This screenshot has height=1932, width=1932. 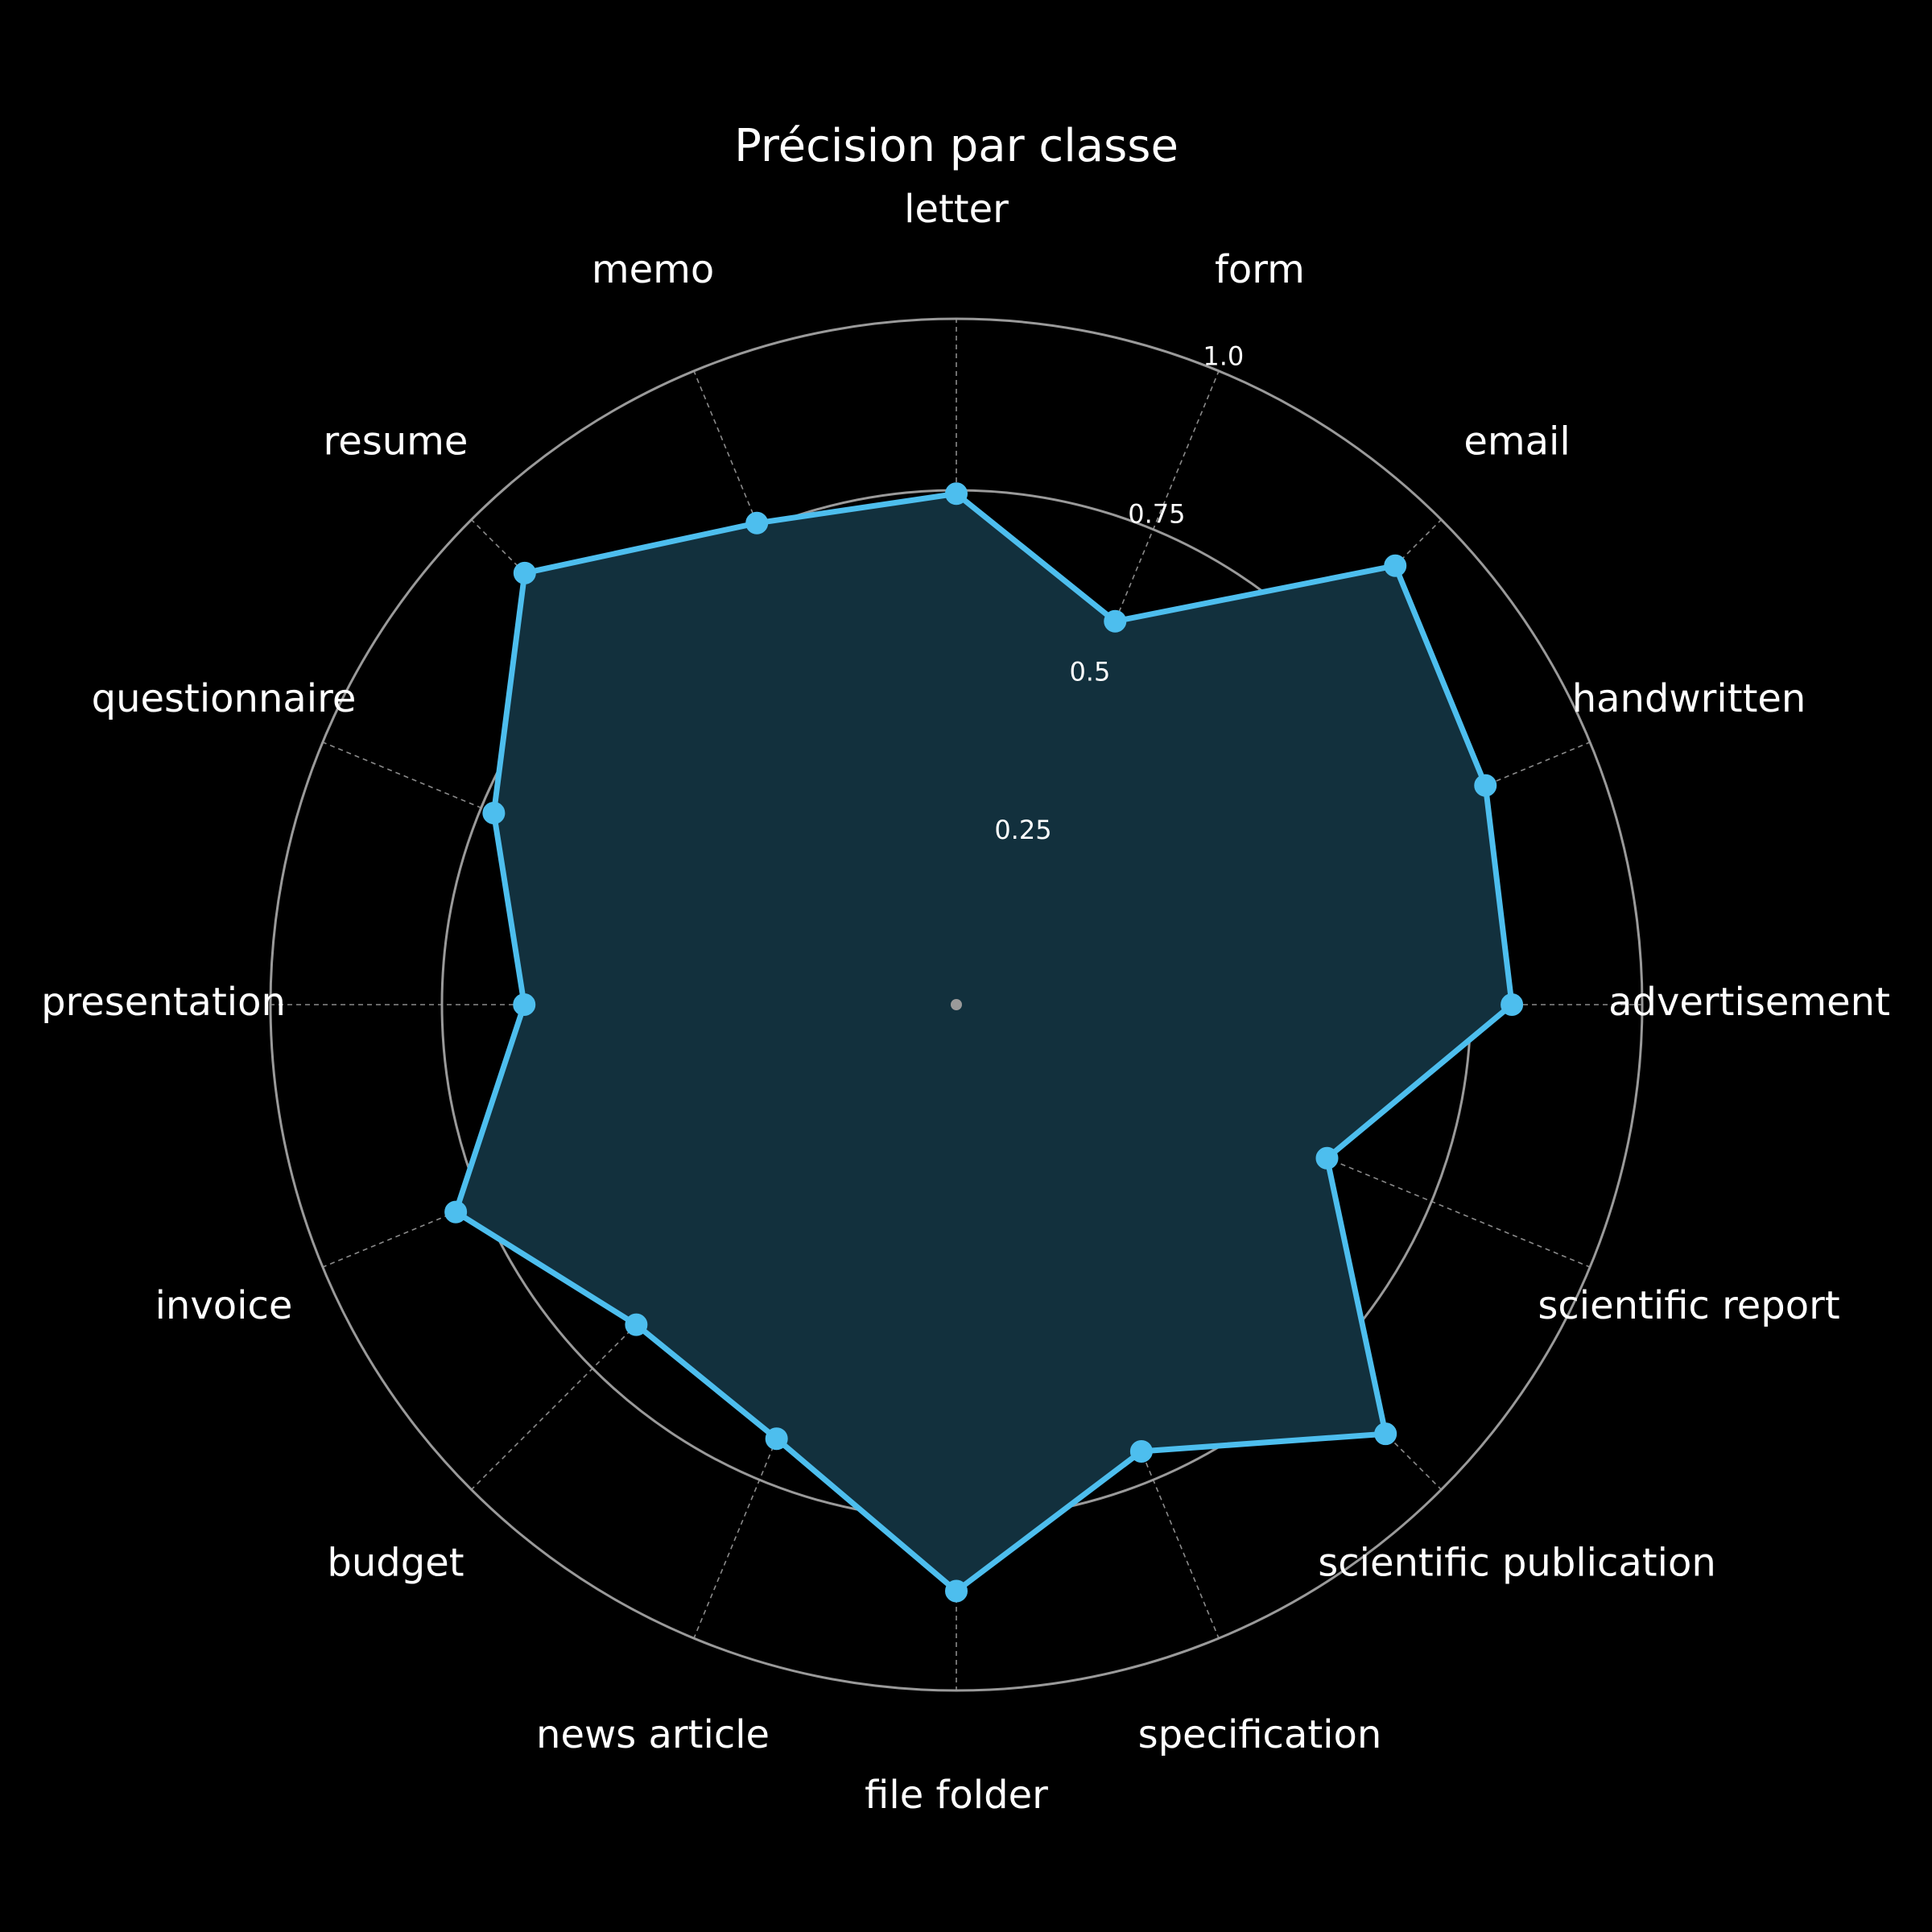 I want to click on category-label-questionnaire: questionnaire, so click(x=224, y=698).